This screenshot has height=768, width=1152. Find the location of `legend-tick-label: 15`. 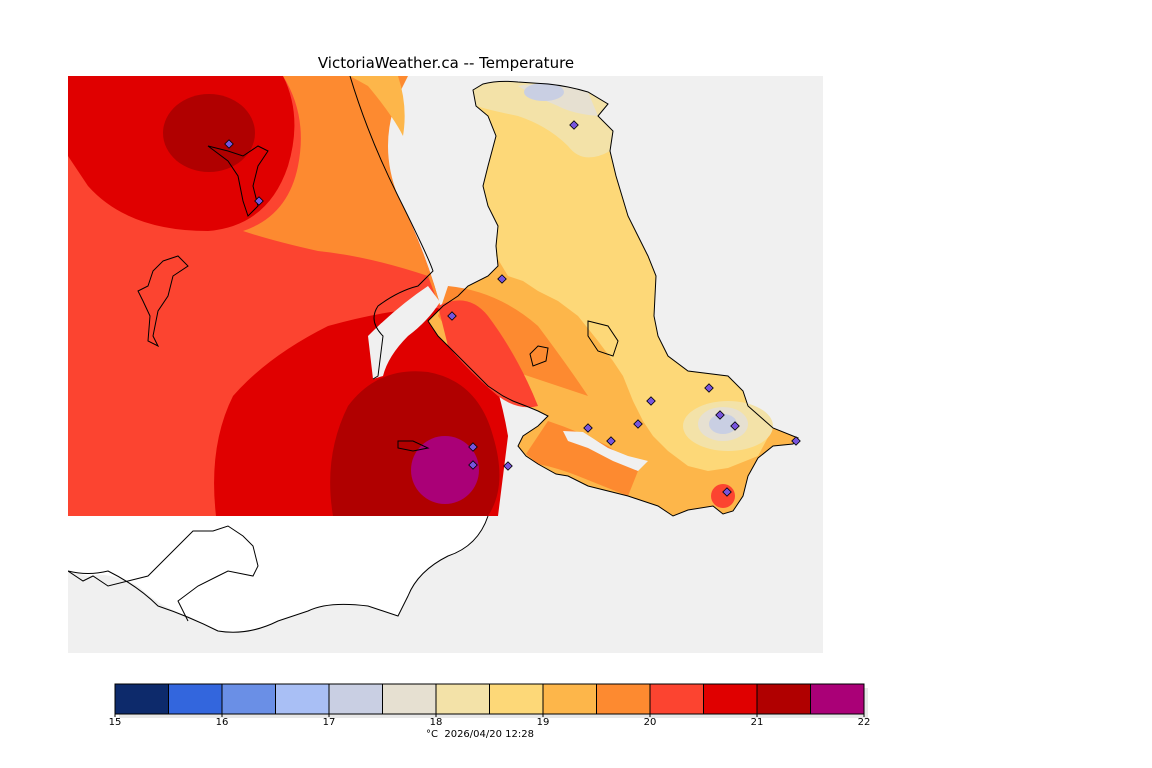

legend-tick-label: 15 is located at coordinates (115, 722).